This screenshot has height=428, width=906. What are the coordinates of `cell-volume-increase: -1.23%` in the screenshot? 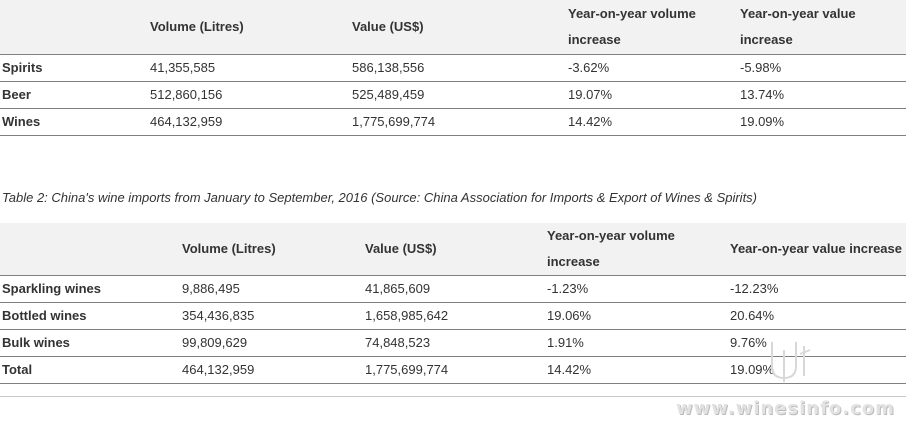 It's located at (638, 289).